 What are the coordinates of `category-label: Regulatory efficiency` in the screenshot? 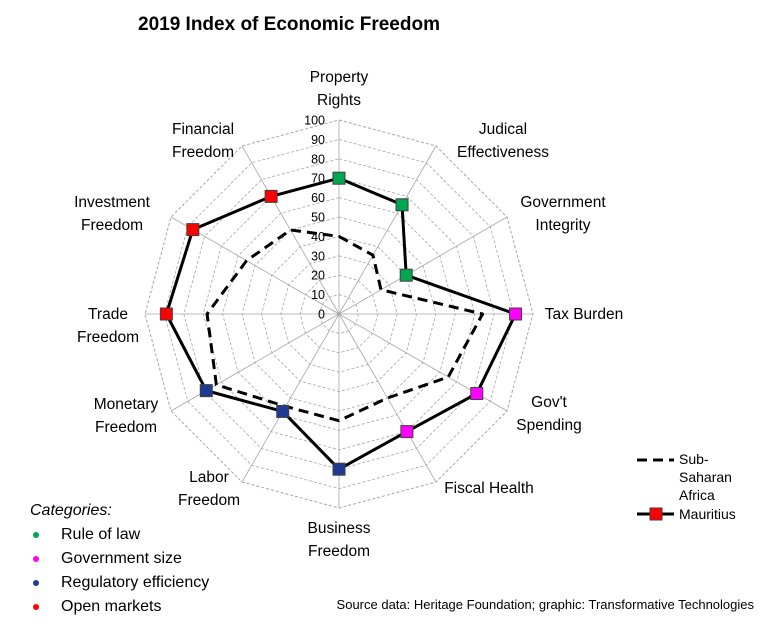 It's located at (135, 582).